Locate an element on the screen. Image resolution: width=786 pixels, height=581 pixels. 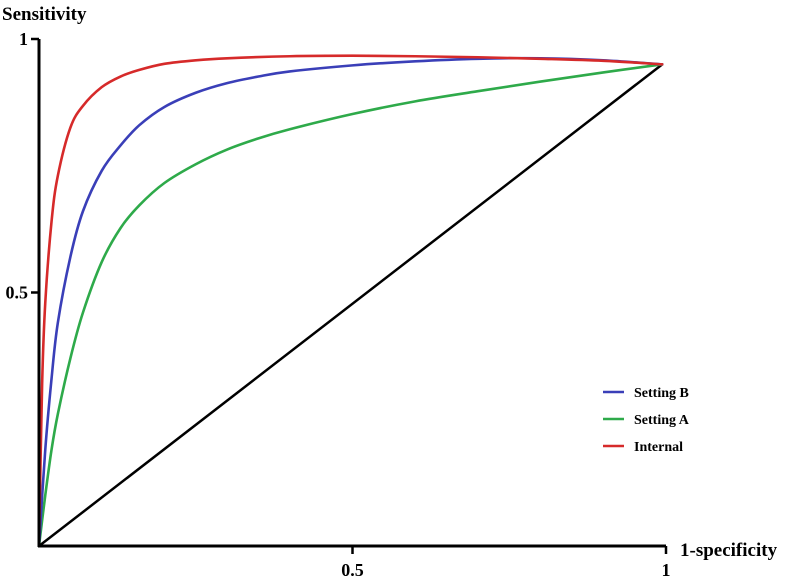
y-tick-label: 0.5 is located at coordinates (17, 293).